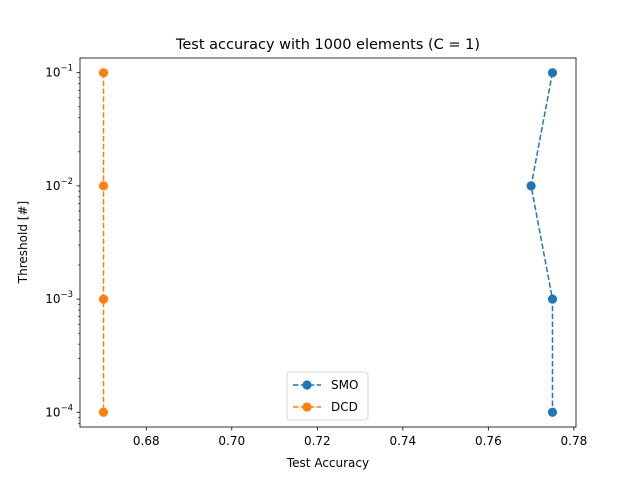 Image resolution: width=640 pixels, height=485 pixels. Describe the element at coordinates (23, 242) in the screenshot. I see `y-axis-label: Threshold [#]` at that location.